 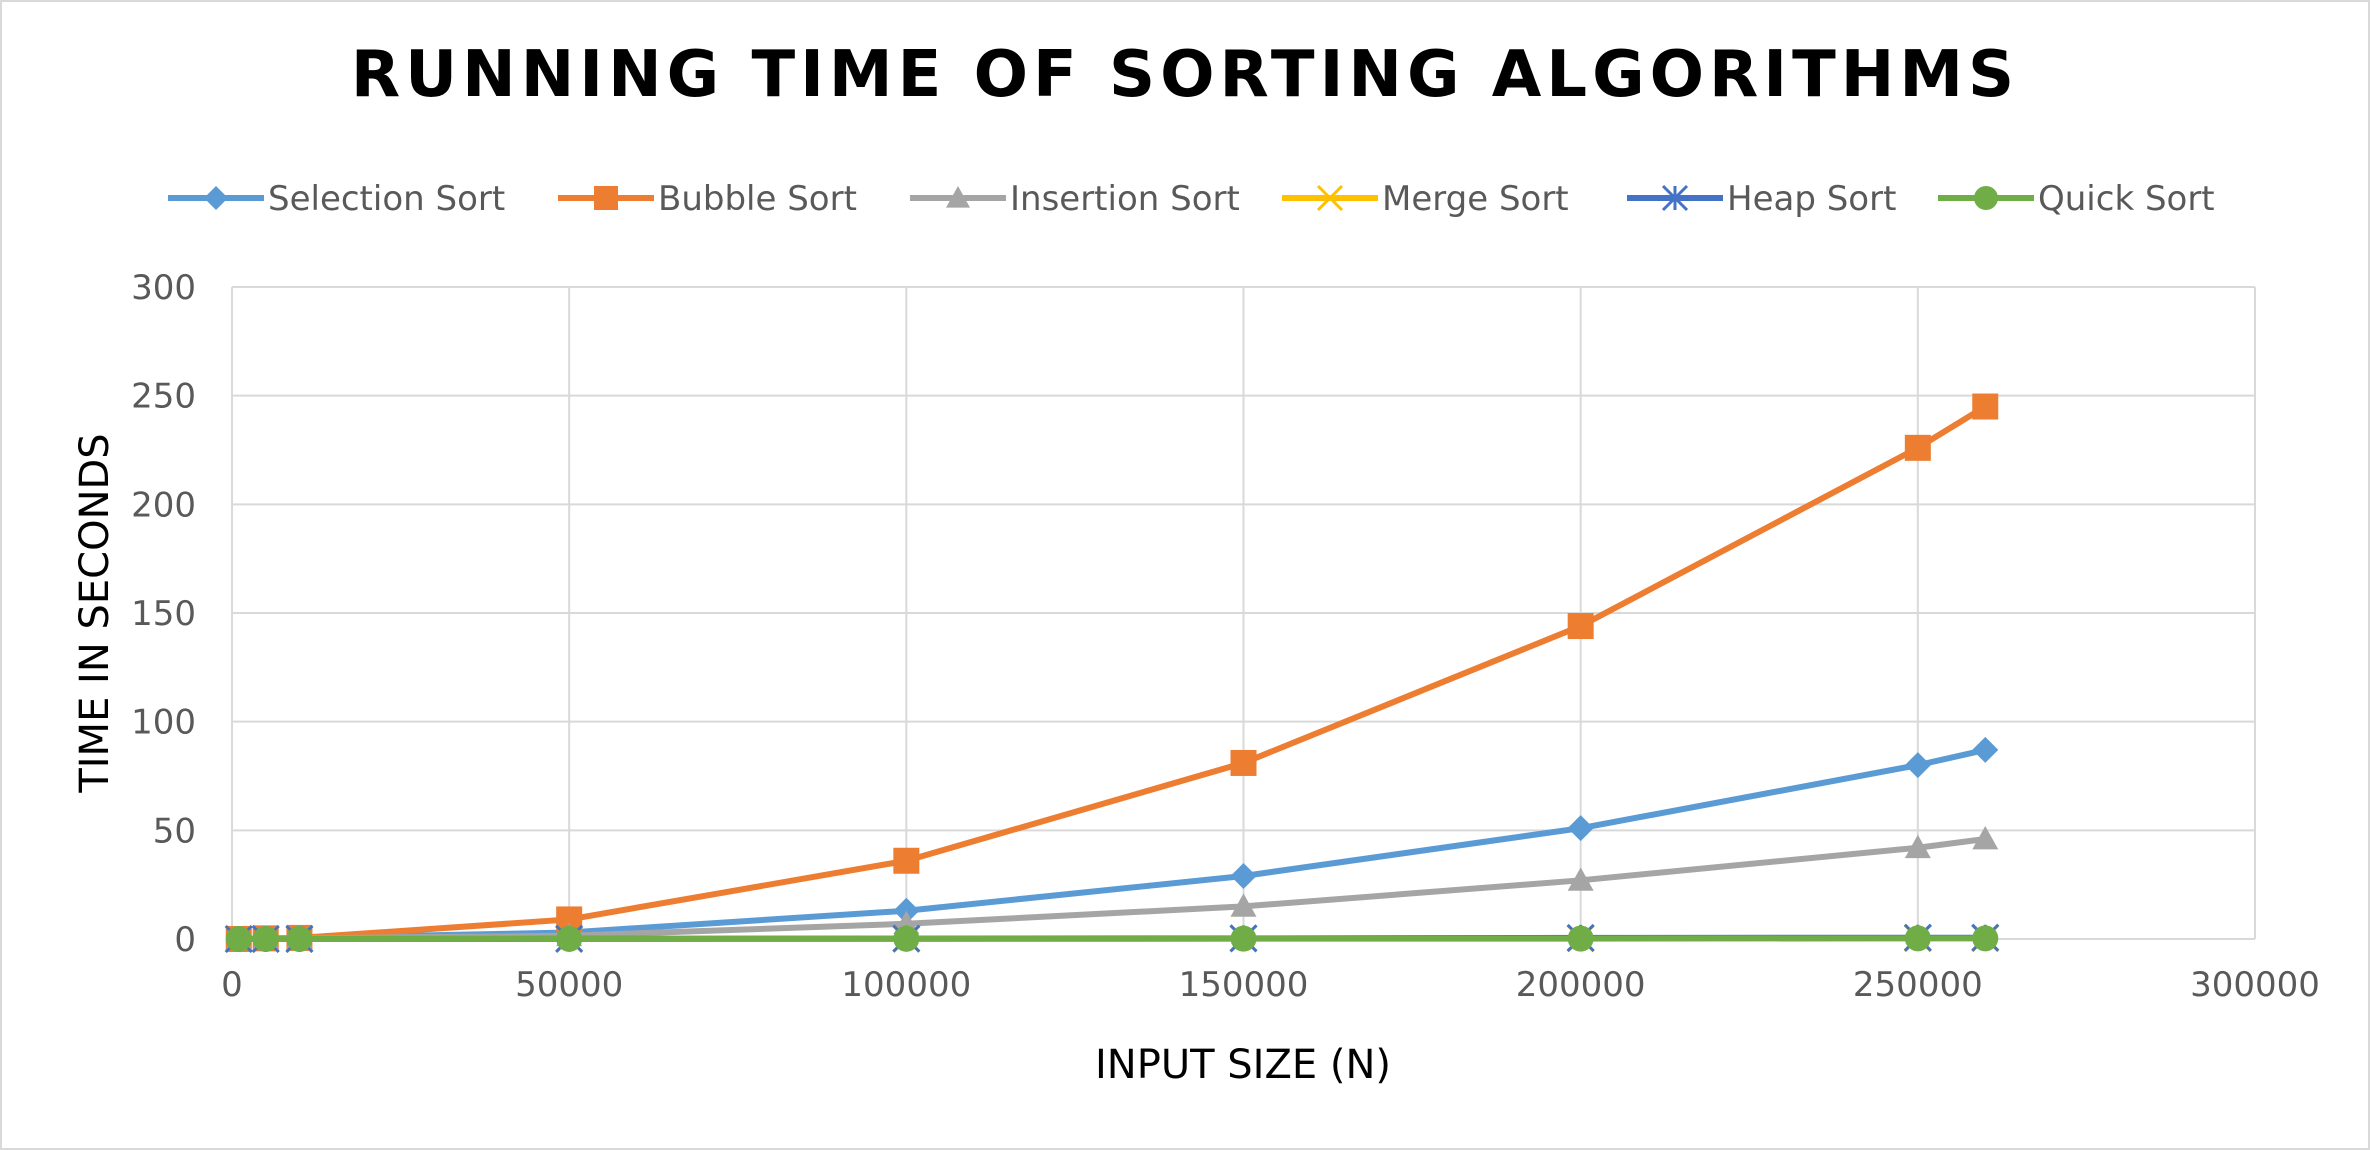 I want to click on series-line, so click(x=1112, y=938).